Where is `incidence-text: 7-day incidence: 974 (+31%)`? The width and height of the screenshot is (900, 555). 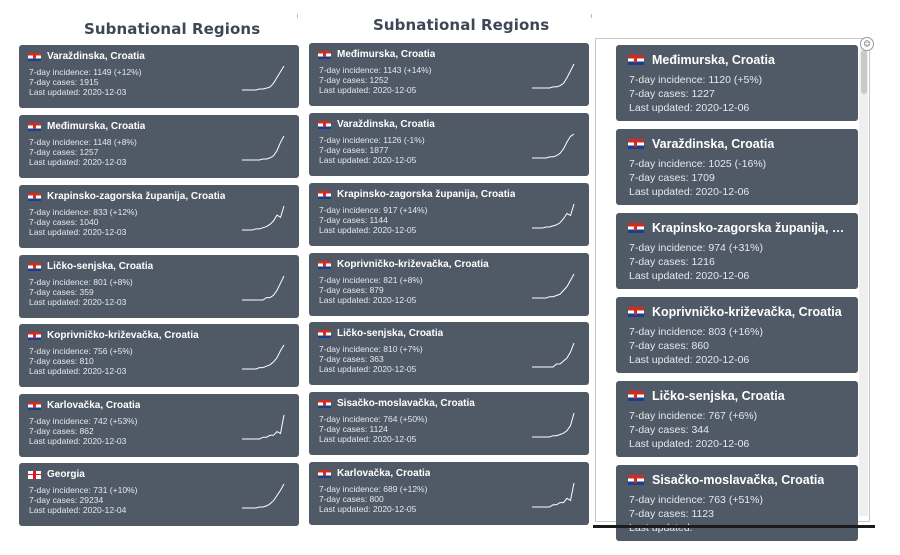
incidence-text: 7-day incidence: 974 (+31%) is located at coordinates (696, 248).